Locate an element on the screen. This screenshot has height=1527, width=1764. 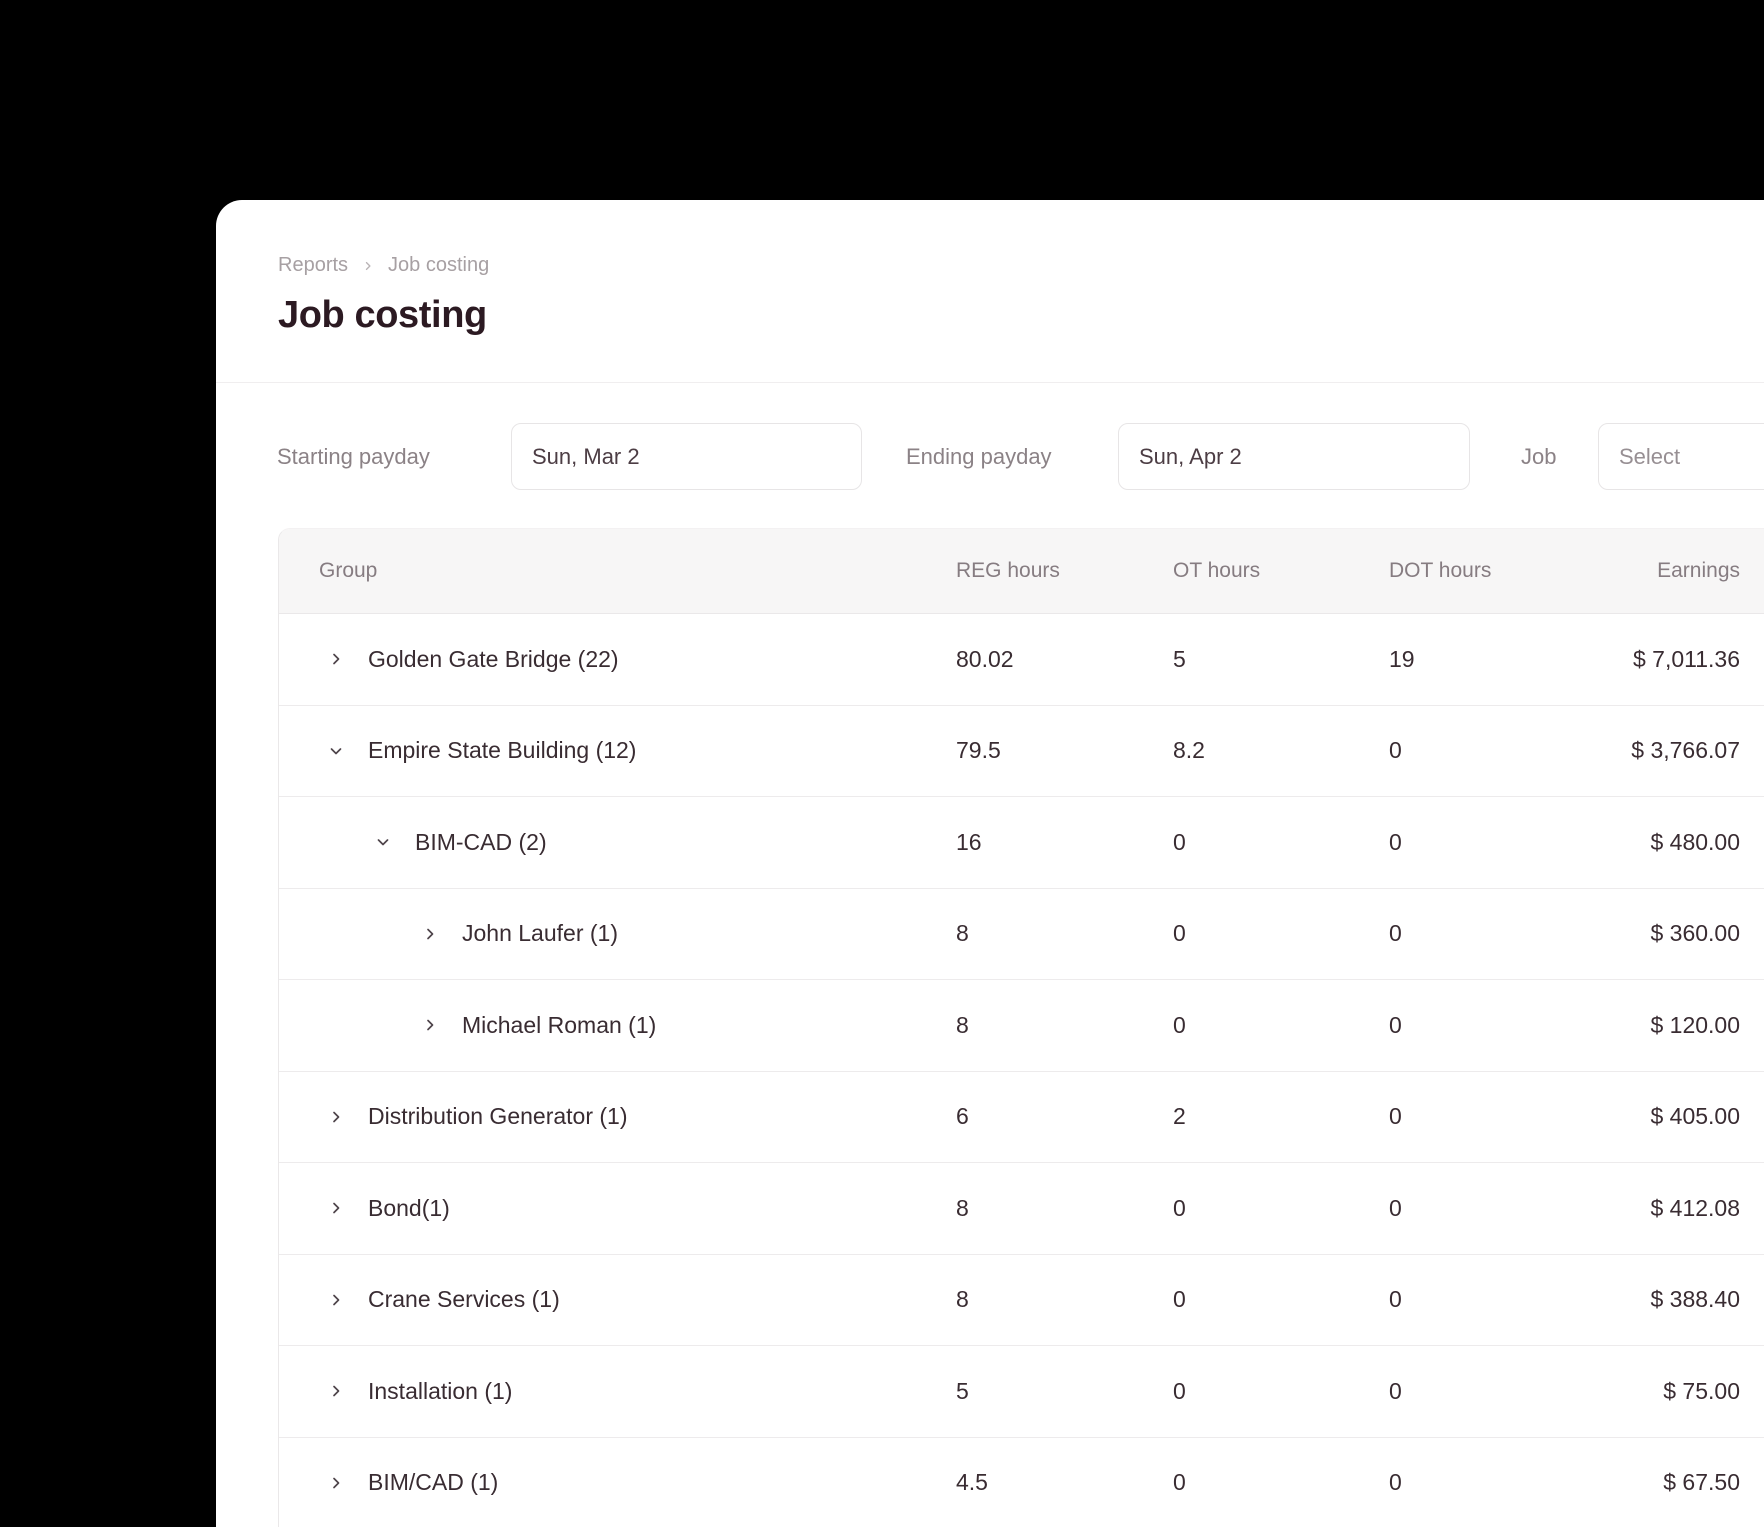
earnings-value: $ 120.00 is located at coordinates (1695, 1024).